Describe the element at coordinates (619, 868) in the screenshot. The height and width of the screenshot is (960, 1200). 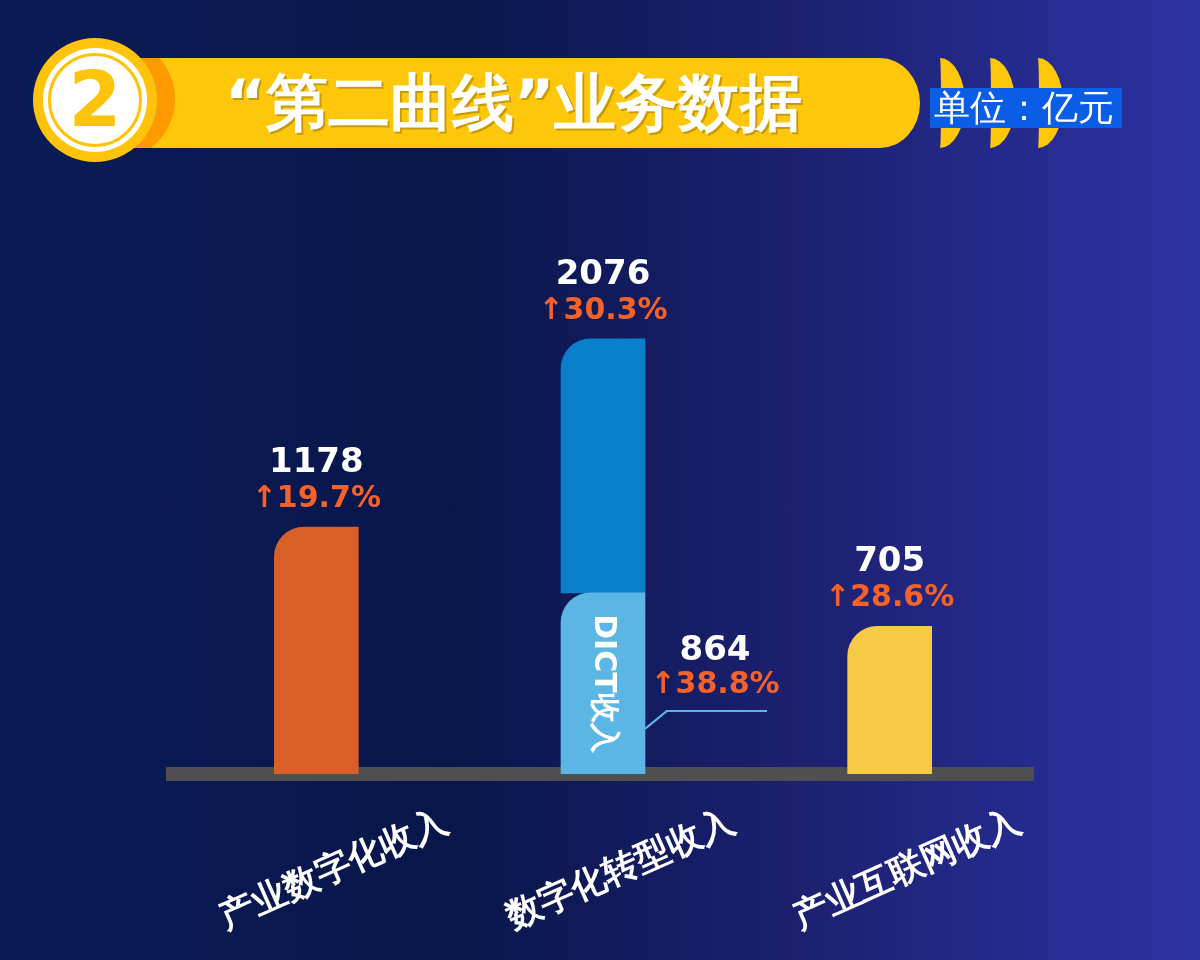
I see `x-tick-label: 数字化转型收入` at that location.